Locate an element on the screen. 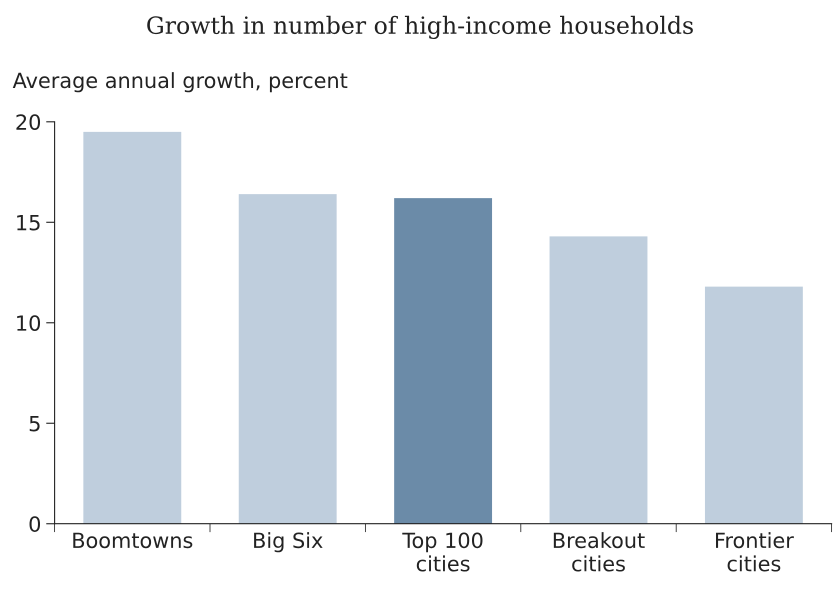  x-tick-label: Boomtowns is located at coordinates (132, 540).